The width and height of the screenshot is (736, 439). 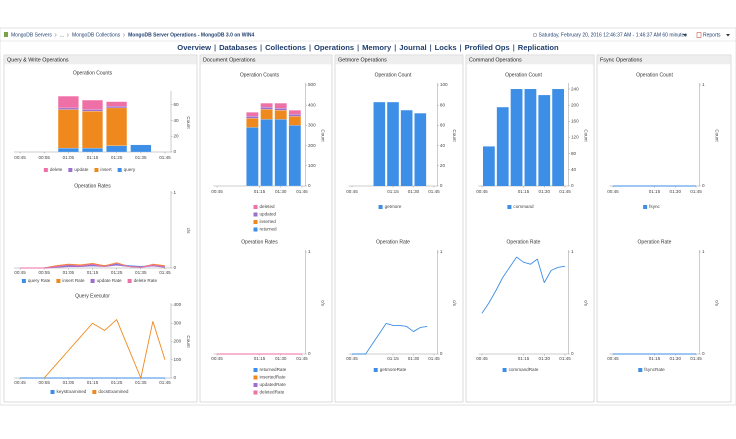 I want to click on y-tick-label: 80, so click(x=574, y=153).